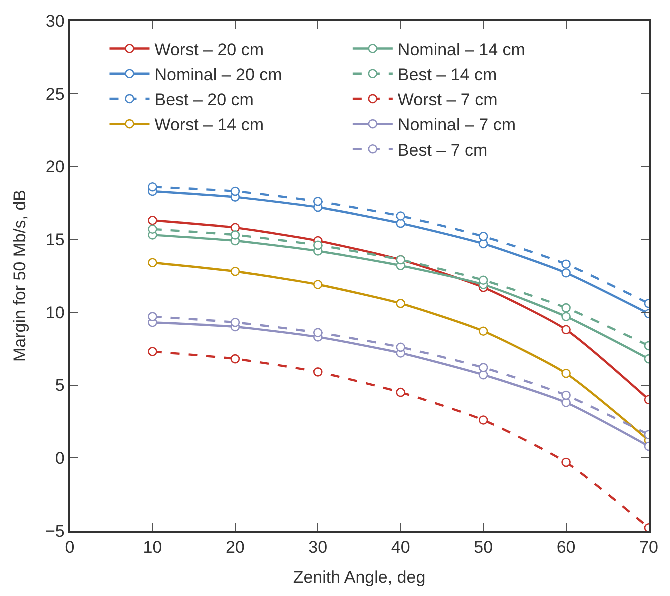 This screenshot has width=670, height=596. Describe the element at coordinates (55, 21) in the screenshot. I see `y-tick-label: 30` at that location.